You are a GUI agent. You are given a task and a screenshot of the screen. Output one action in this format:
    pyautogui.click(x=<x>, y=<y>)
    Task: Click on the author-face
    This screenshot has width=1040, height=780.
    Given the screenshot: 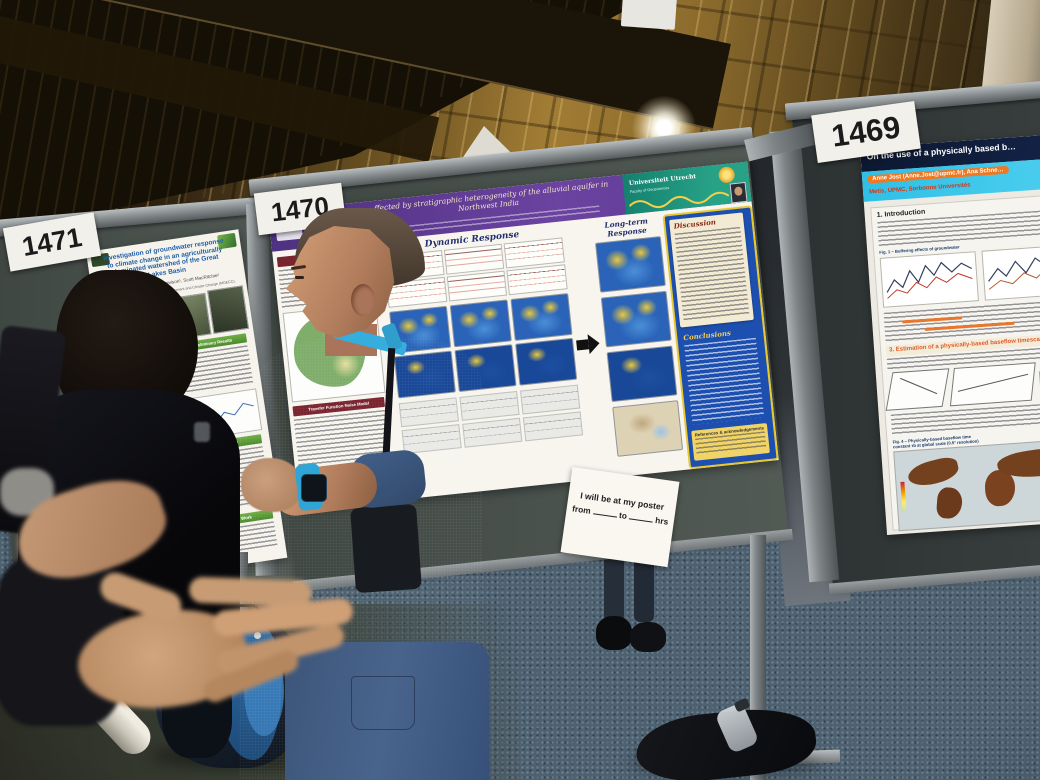 What is the action you would take?
    pyautogui.click(x=738, y=191)
    